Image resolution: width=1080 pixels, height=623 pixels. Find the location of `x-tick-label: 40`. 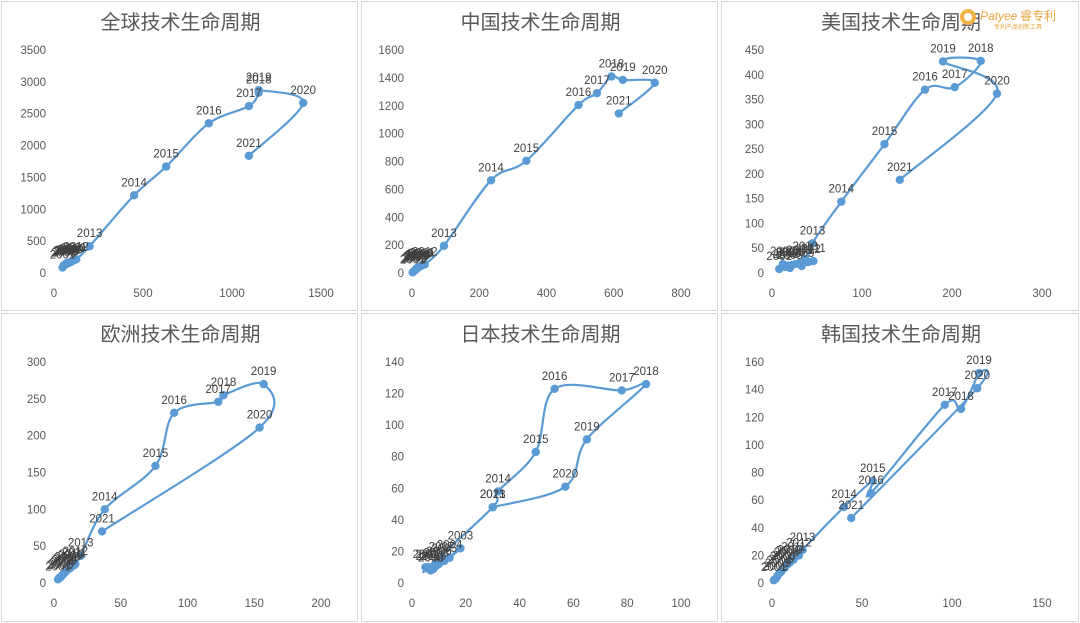

x-tick-label: 40 is located at coordinates (519, 604).